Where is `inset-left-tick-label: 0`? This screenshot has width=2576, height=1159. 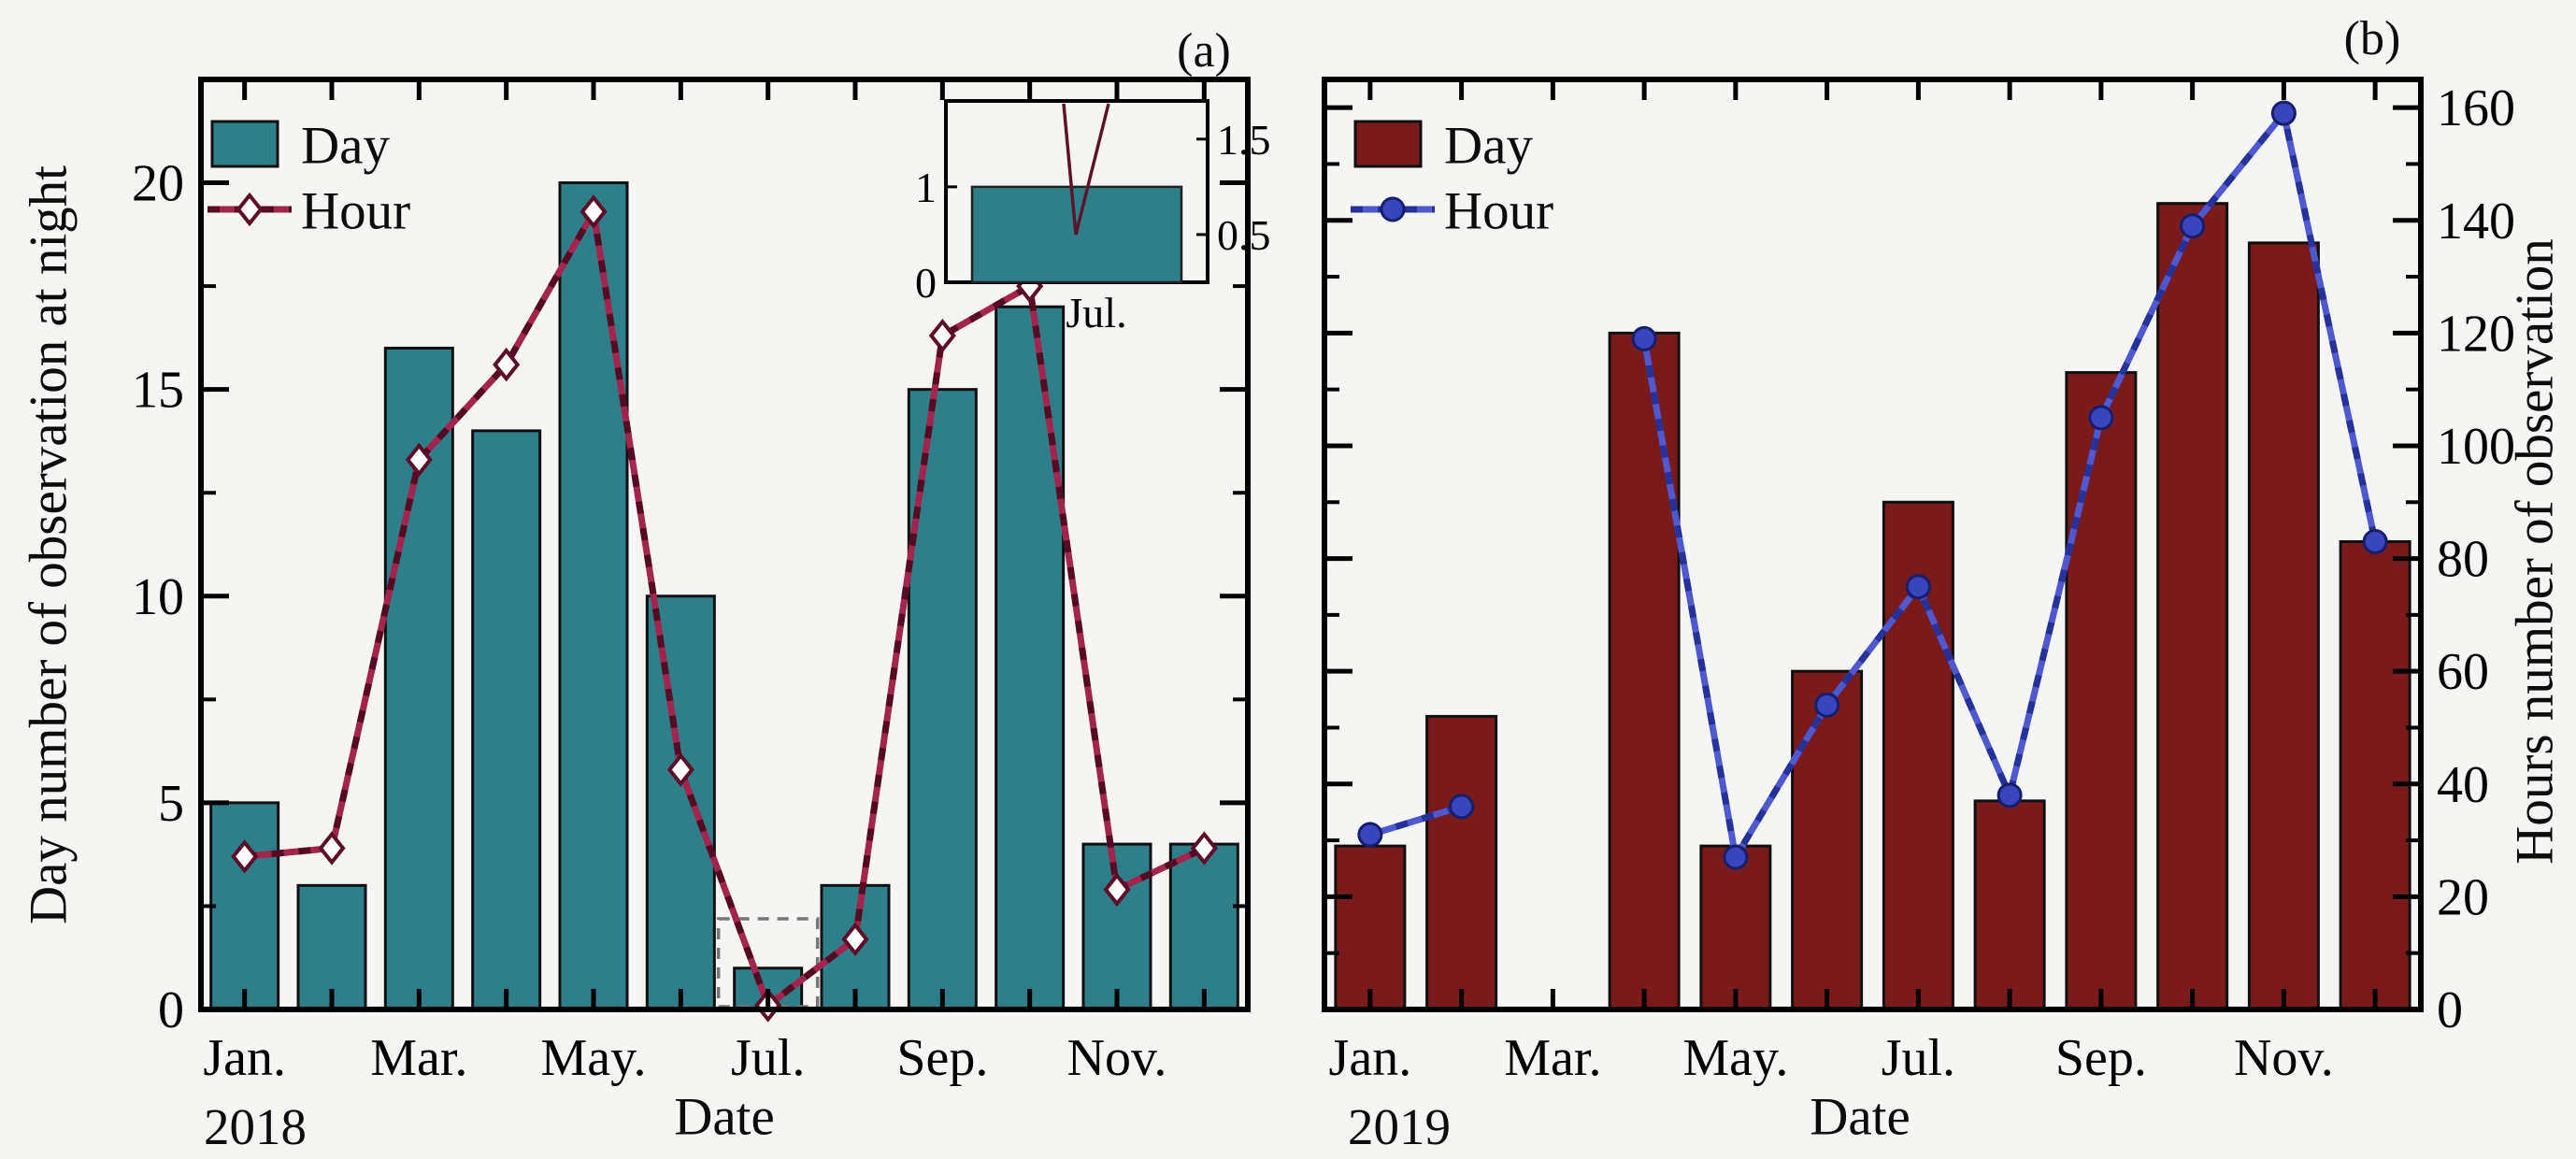 inset-left-tick-label: 0 is located at coordinates (926, 283).